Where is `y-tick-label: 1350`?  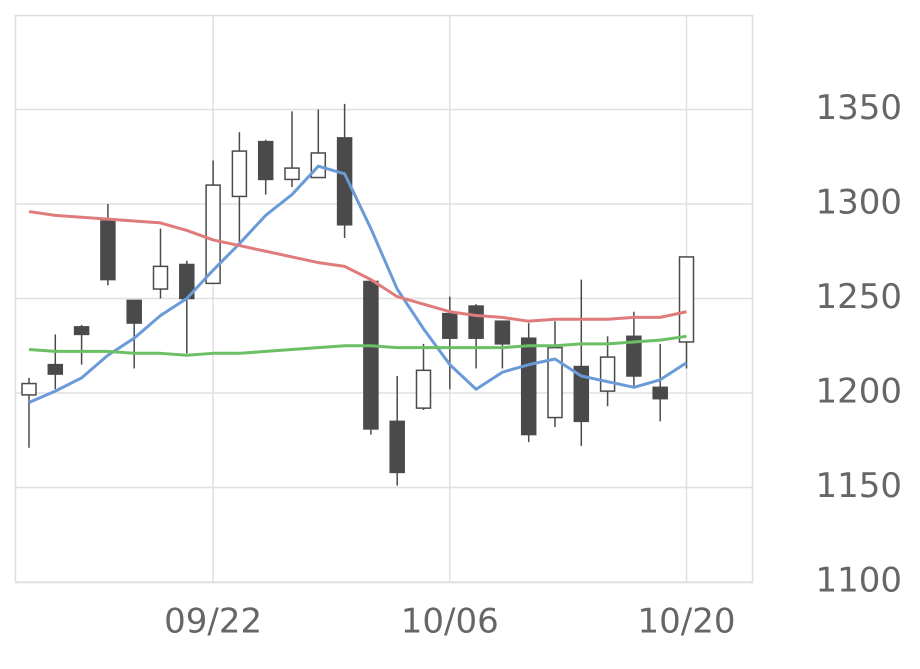
y-tick-label: 1350 is located at coordinates (858, 108).